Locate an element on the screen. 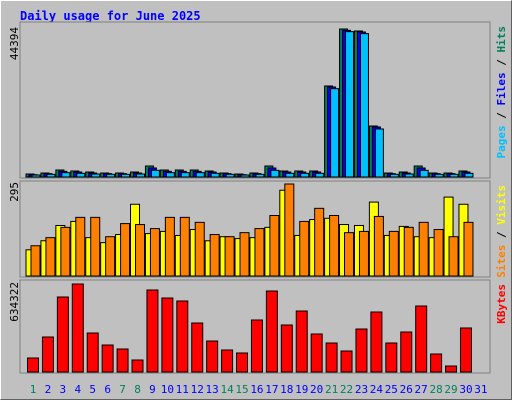 The height and width of the screenshot is (400, 512). x-tick-label: 26 is located at coordinates (406, 389).